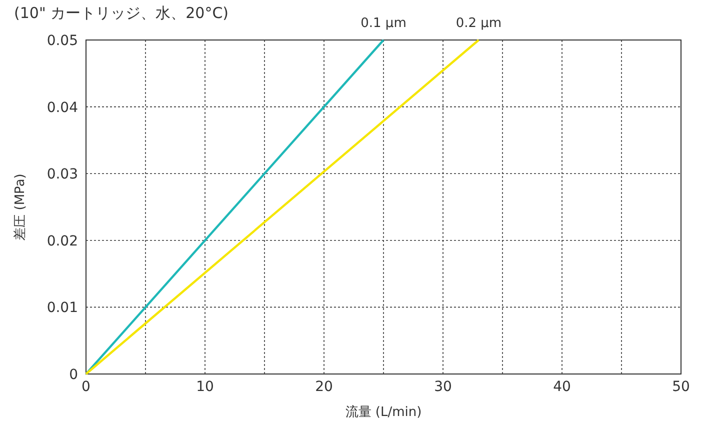 This screenshot has width=710, height=426. I want to click on y-tick-label: 0, so click(73, 375).